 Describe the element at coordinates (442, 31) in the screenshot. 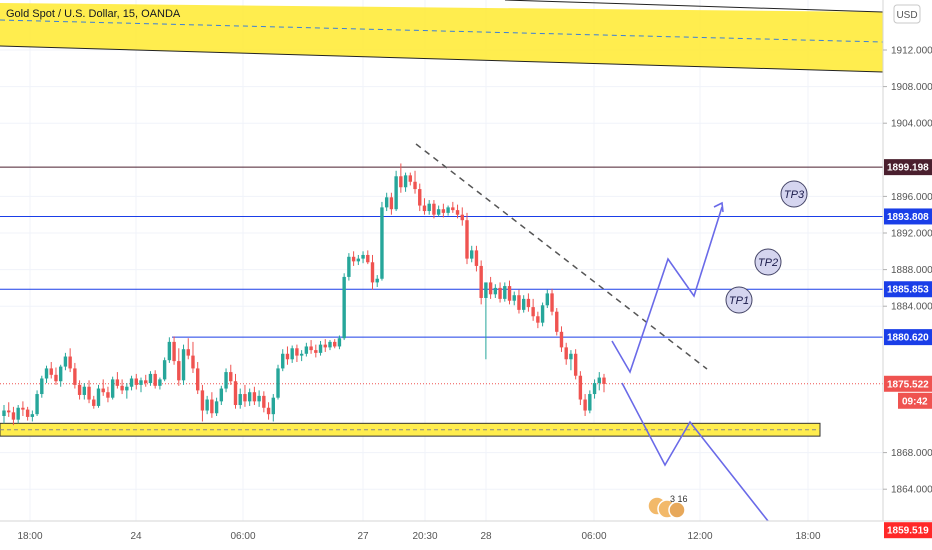

I see `top-zone-midline` at that location.